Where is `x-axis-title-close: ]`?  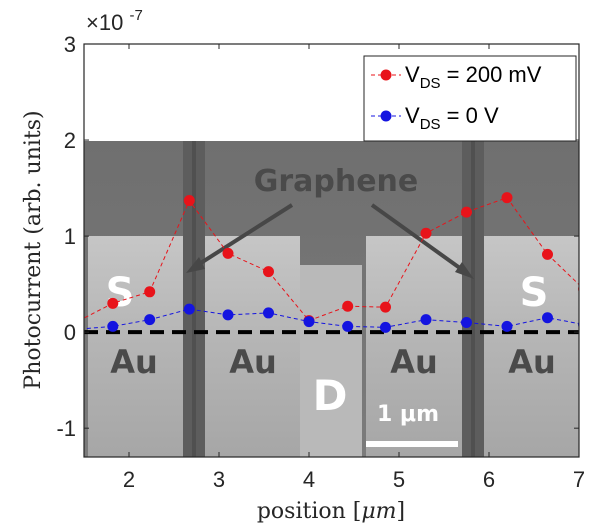
x-axis-title-close: ] is located at coordinates (401, 511).